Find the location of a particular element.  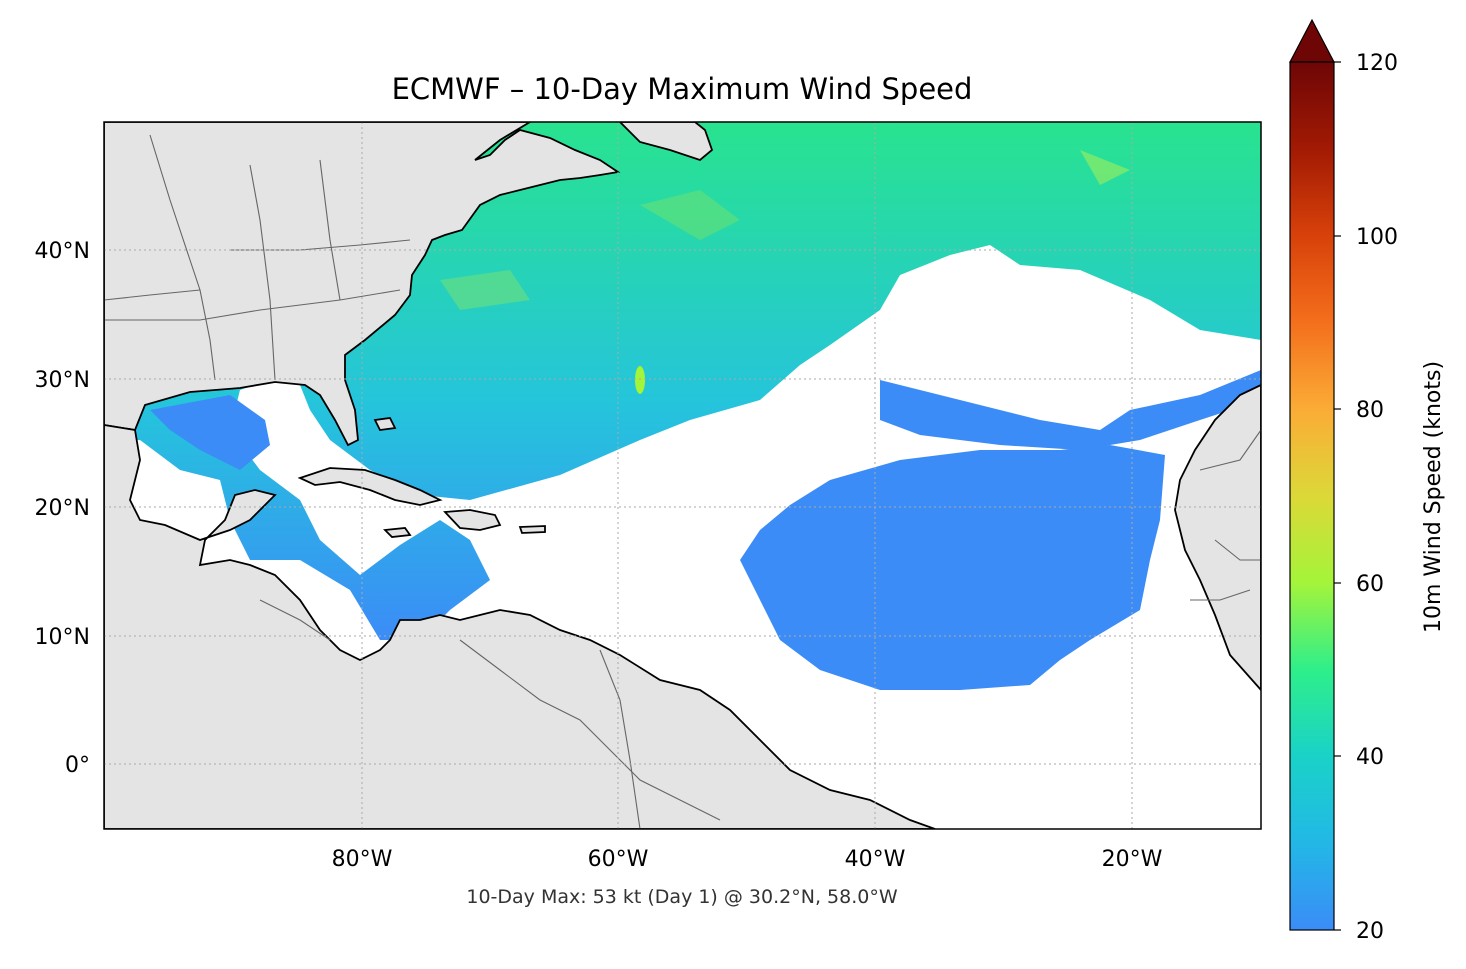

colorbar-extend-arrow is located at coordinates (1312, 40).